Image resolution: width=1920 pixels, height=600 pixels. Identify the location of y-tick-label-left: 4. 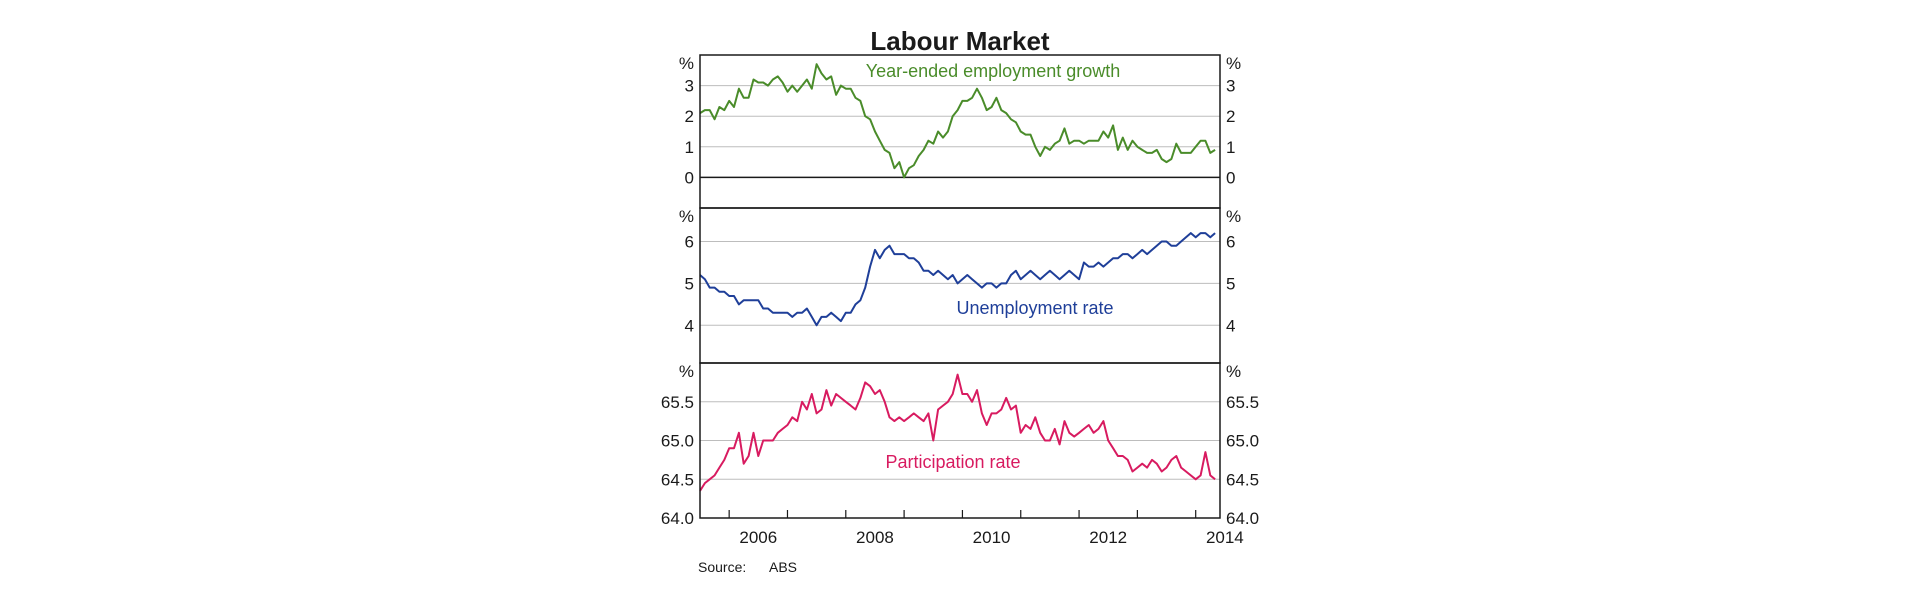
(689, 325).